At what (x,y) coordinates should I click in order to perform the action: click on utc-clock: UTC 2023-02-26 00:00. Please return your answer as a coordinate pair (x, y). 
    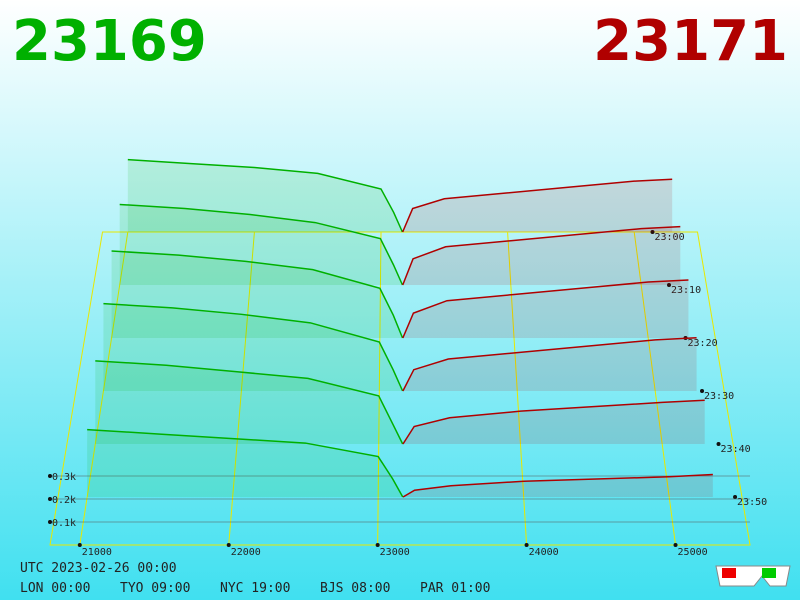
    Looking at the image, I should click on (98, 568).